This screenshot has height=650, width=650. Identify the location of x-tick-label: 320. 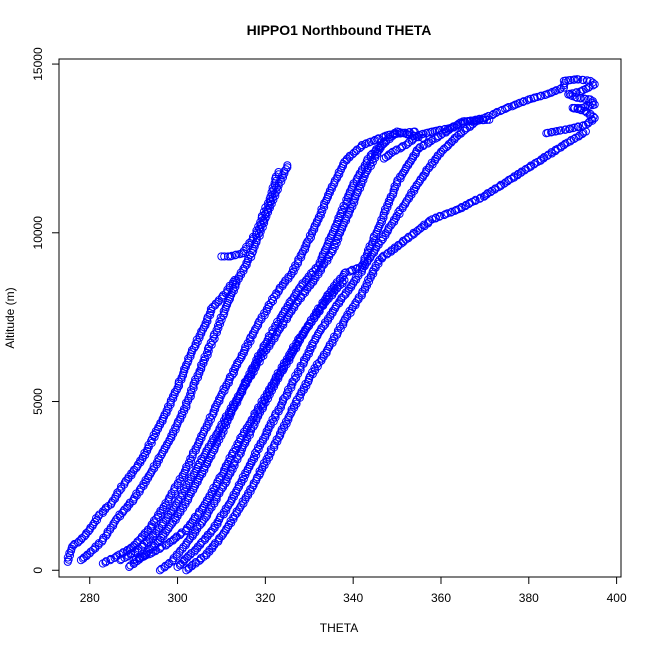
(265, 598).